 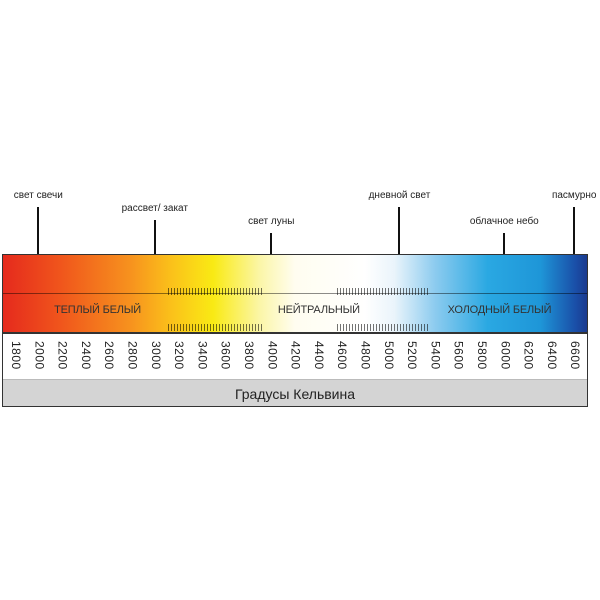 What do you see at coordinates (155, 355) in the screenshot?
I see `tick-label: 3000` at bounding box center [155, 355].